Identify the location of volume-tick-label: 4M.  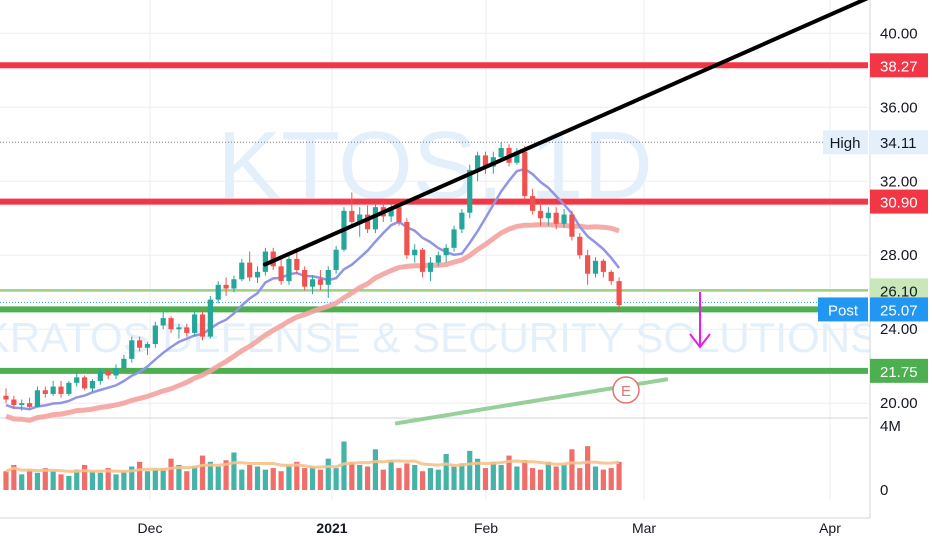
(890, 426).